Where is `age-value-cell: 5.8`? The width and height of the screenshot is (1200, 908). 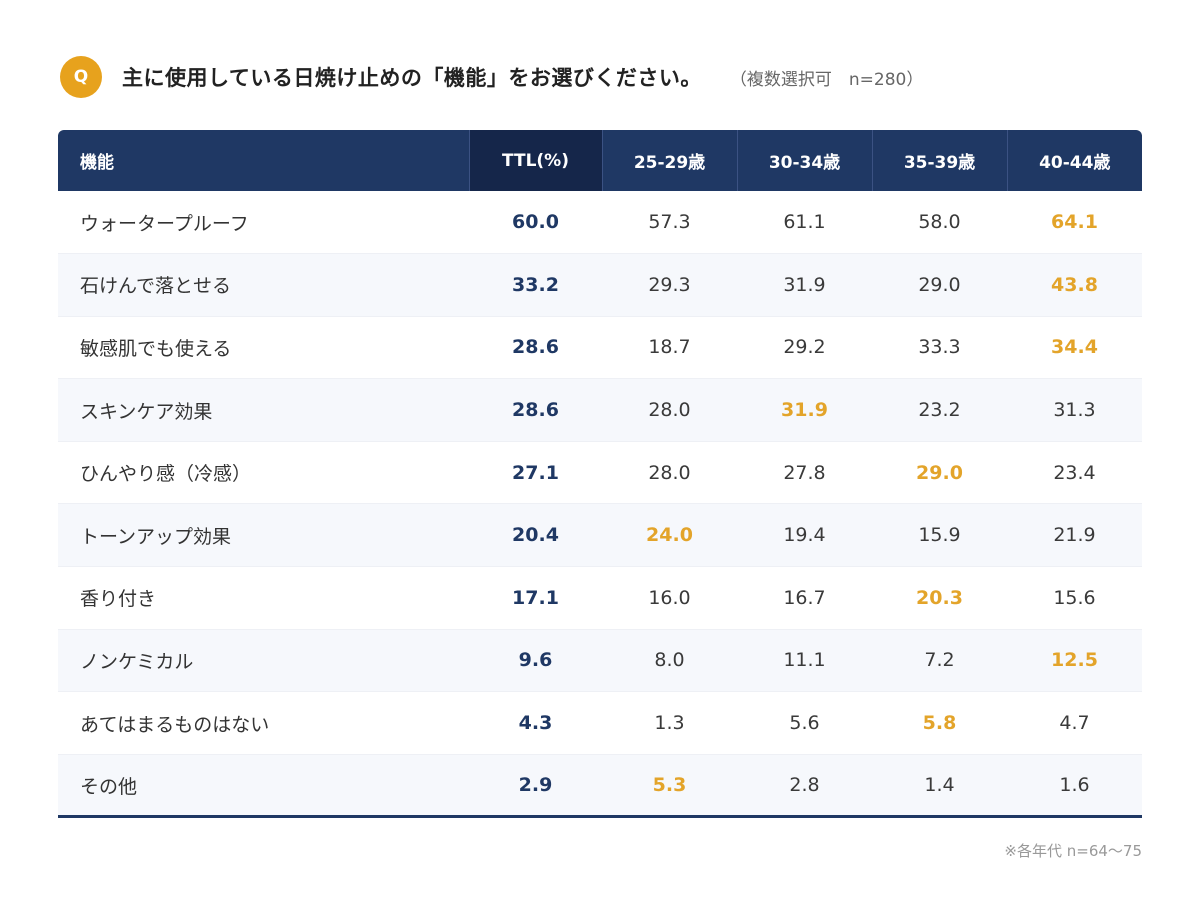
age-value-cell: 5.8 is located at coordinates (939, 723).